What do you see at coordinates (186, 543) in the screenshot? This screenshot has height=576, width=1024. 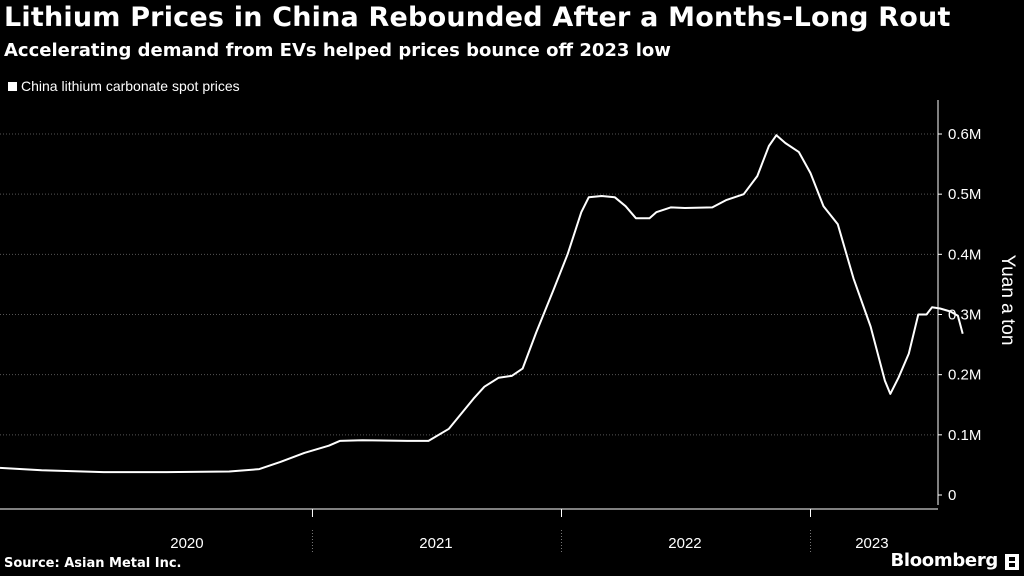 I see `x-tick-label: 2020` at bounding box center [186, 543].